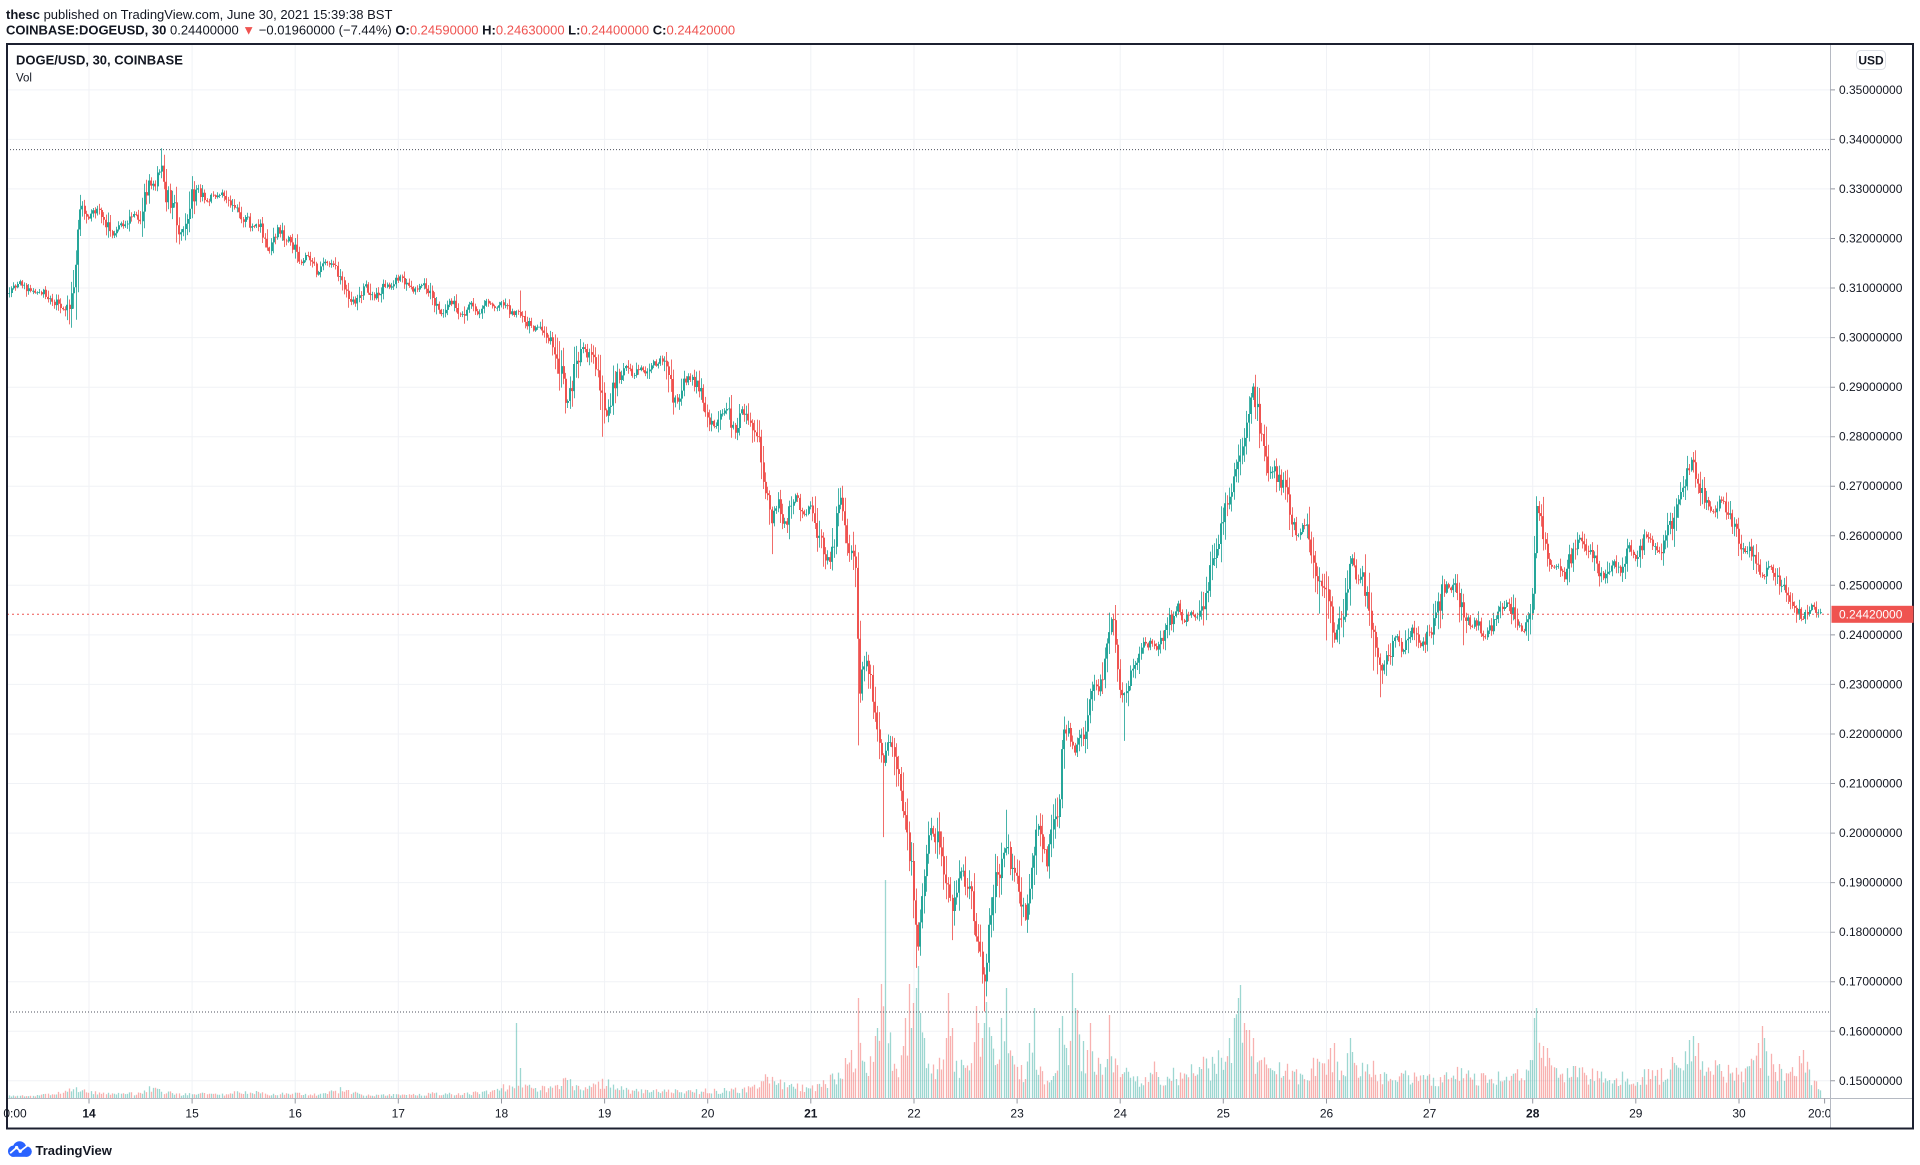 The width and height of the screenshot is (1920, 1165). What do you see at coordinates (811, 1114) in the screenshot?
I see `svg-text: 21` at bounding box center [811, 1114].